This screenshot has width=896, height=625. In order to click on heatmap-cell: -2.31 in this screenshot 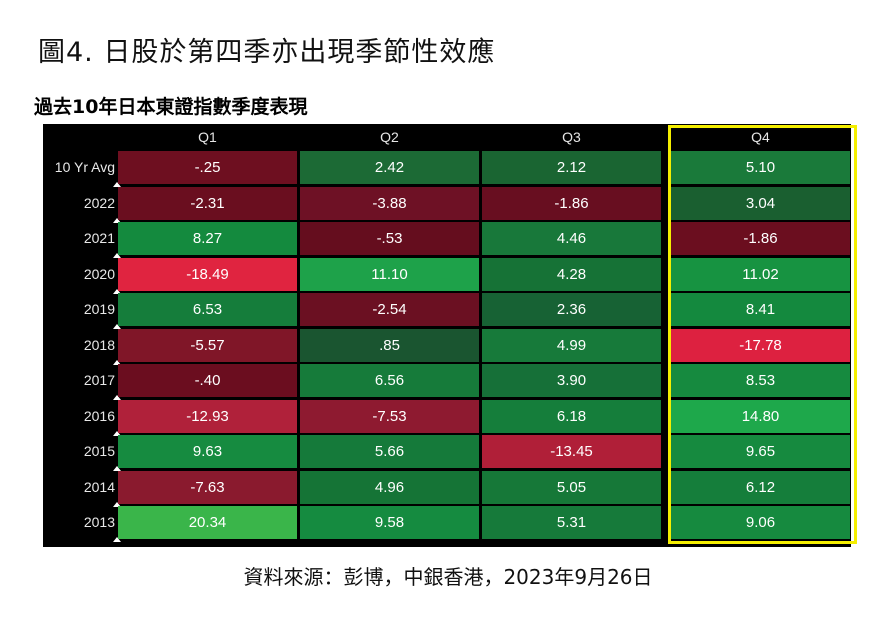, I will do `click(207, 203)`.